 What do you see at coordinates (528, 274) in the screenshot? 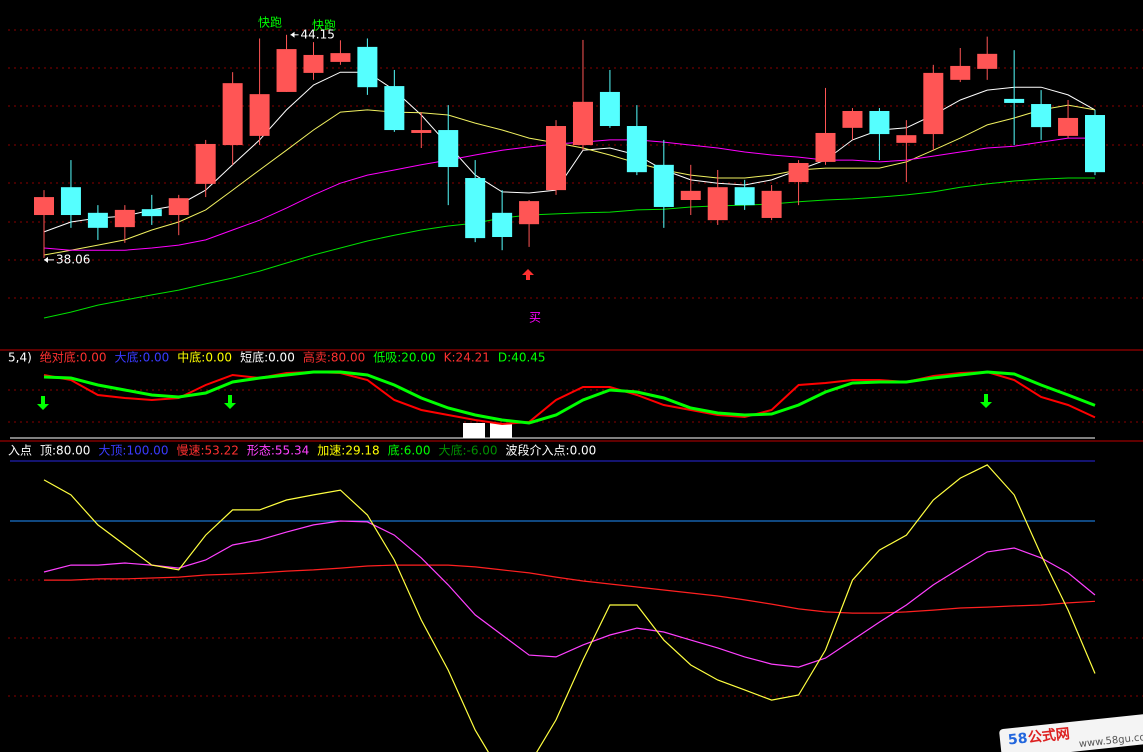
I see `buy-arrow` at bounding box center [528, 274].